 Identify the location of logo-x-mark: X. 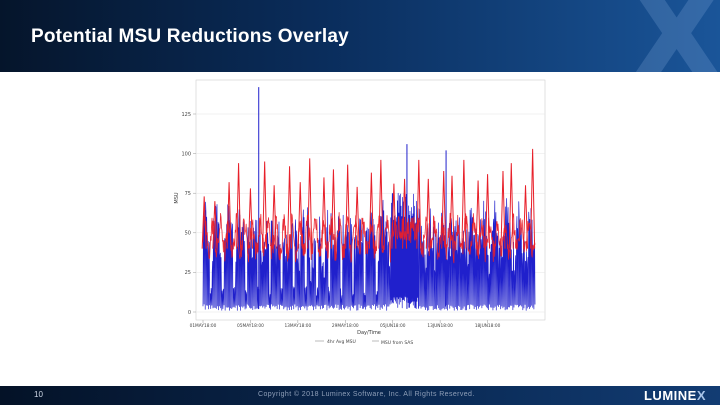
(701, 395).